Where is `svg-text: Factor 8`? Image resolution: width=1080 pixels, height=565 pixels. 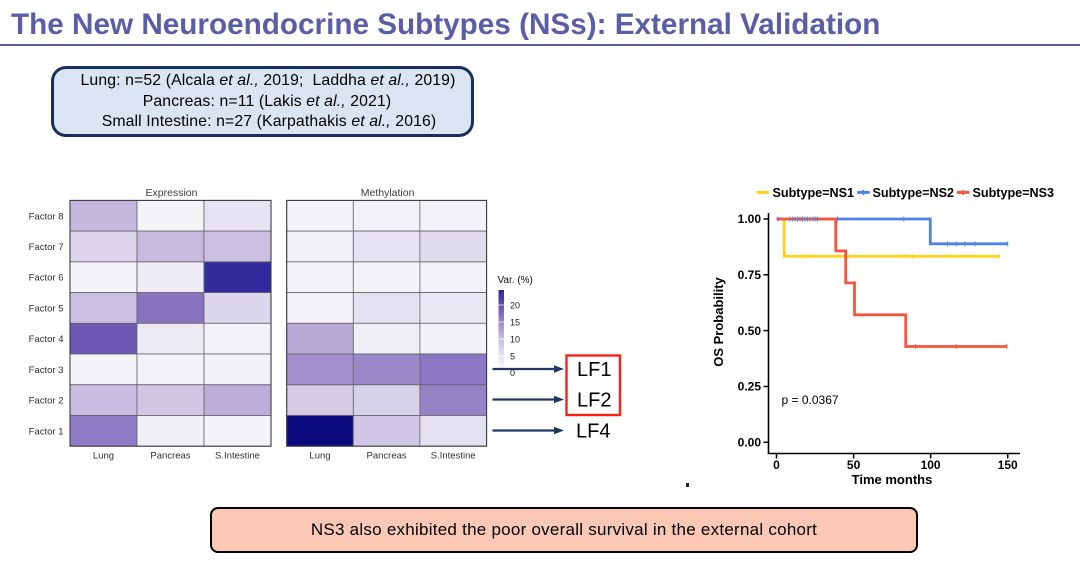
svg-text: Factor 8 is located at coordinates (46, 216).